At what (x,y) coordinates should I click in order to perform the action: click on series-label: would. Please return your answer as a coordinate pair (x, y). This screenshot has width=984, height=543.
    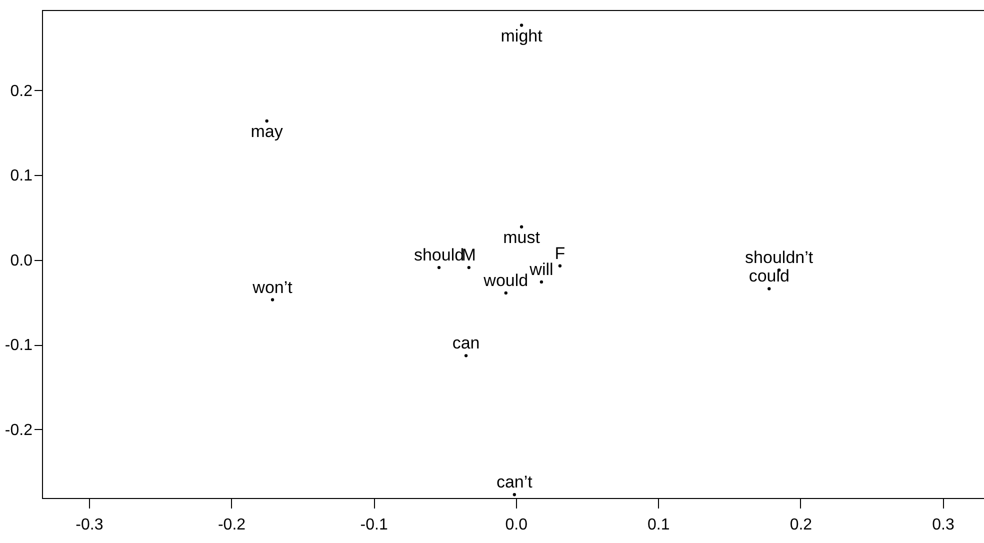
    Looking at the image, I should click on (505, 280).